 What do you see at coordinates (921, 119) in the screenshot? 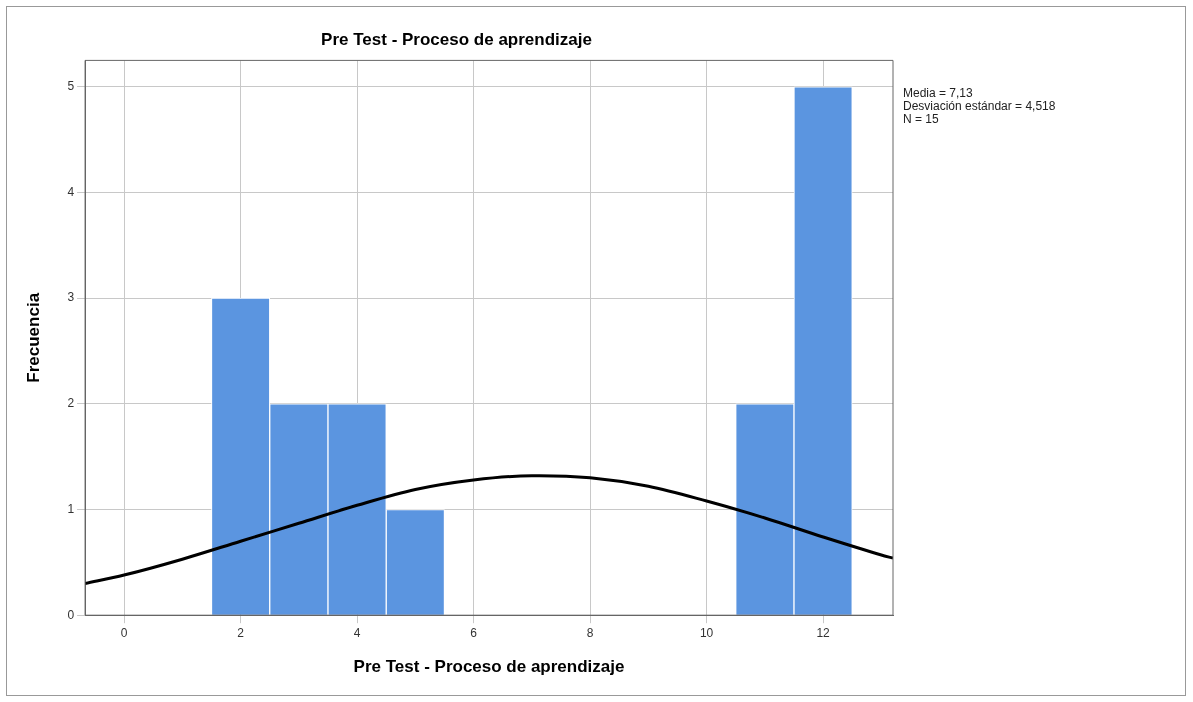
I see `text: N = 15` at bounding box center [921, 119].